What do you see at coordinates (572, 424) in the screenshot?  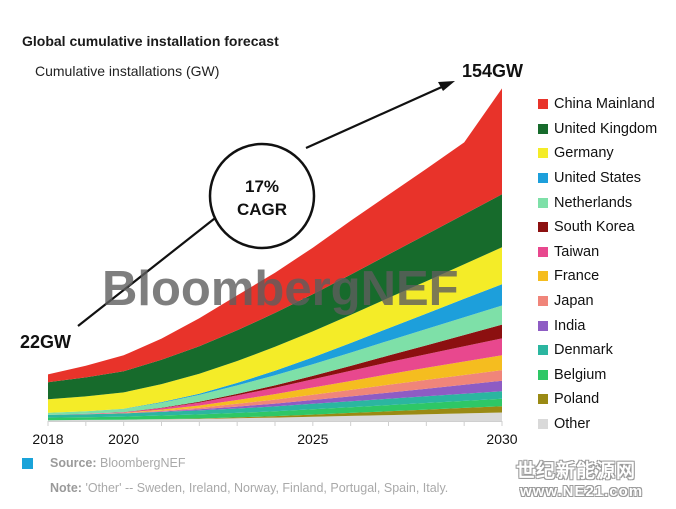 I see `legend-label: Other` at bounding box center [572, 424].